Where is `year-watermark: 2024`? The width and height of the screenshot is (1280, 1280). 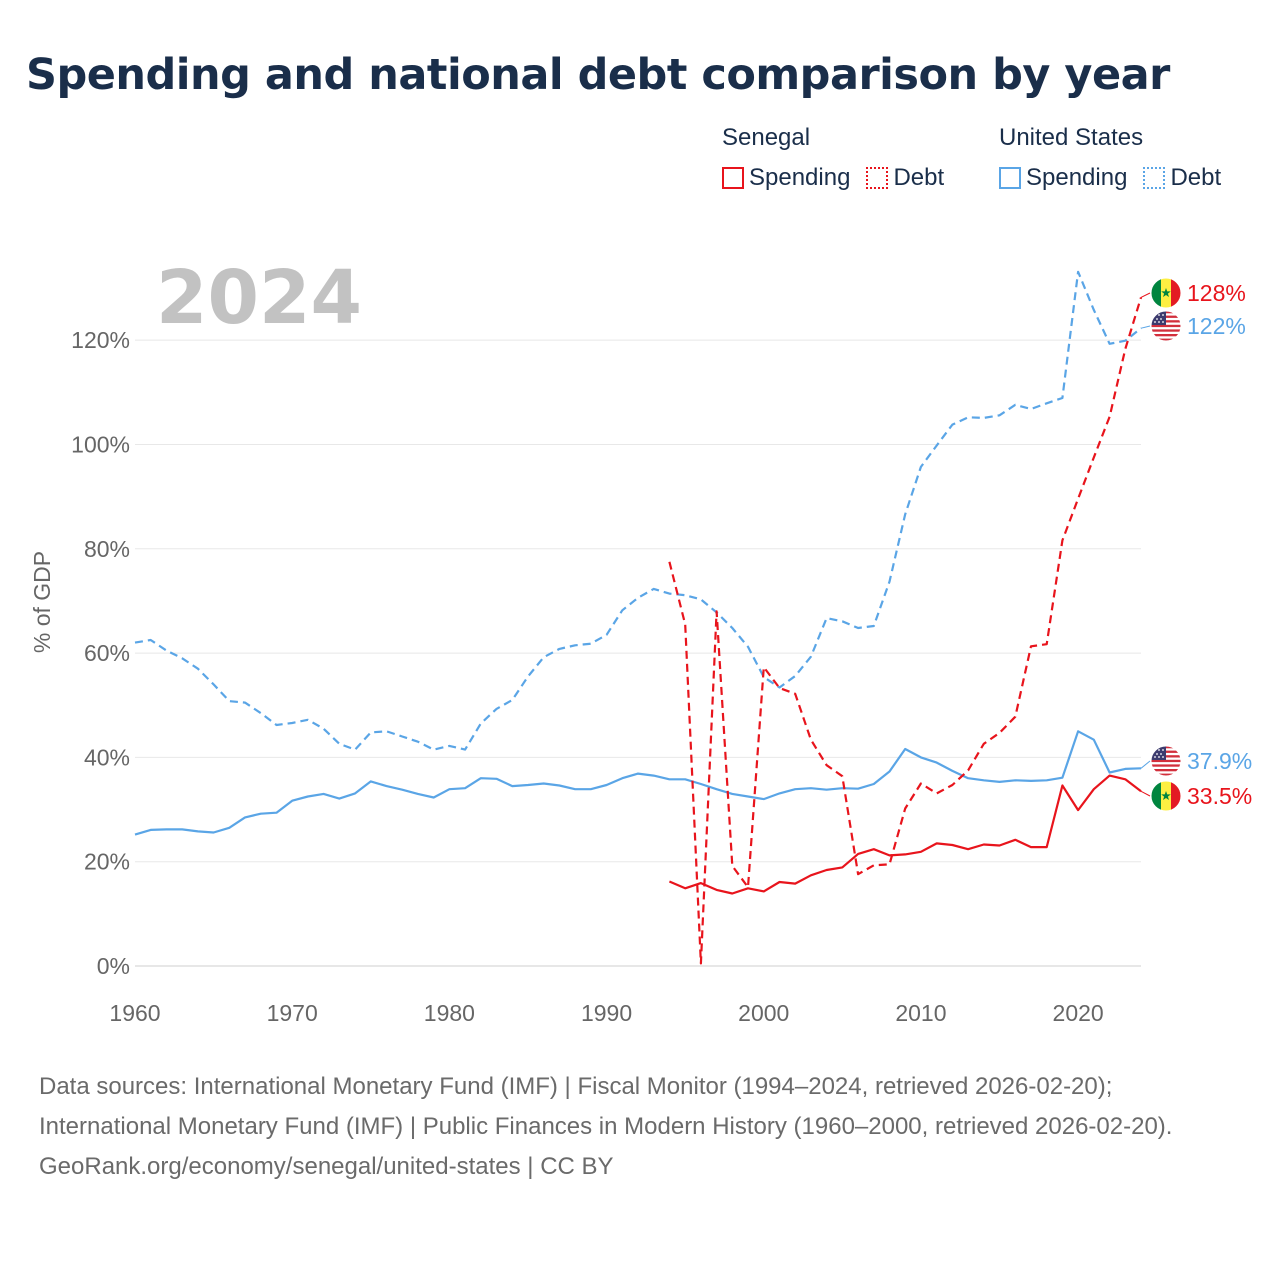 year-watermark: 2024 is located at coordinates (259, 298).